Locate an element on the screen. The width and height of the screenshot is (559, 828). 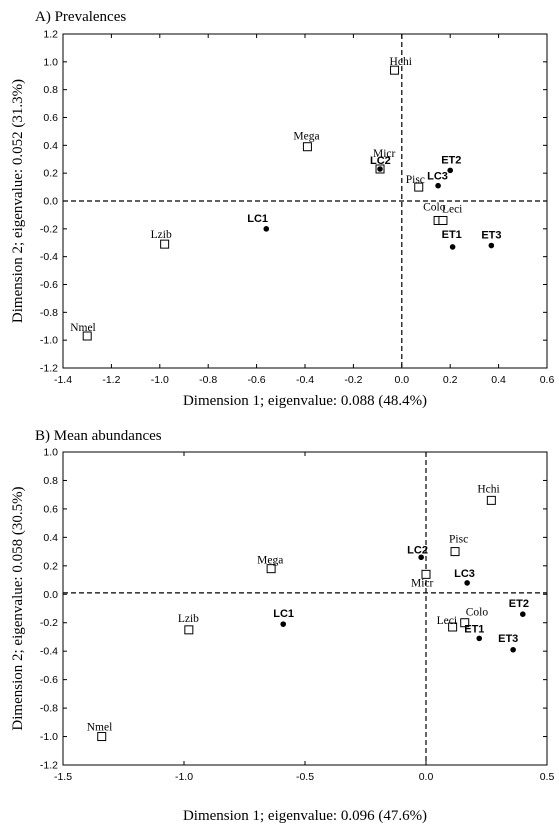
plotA-label-lc2: LC2 is located at coordinates (380, 161).